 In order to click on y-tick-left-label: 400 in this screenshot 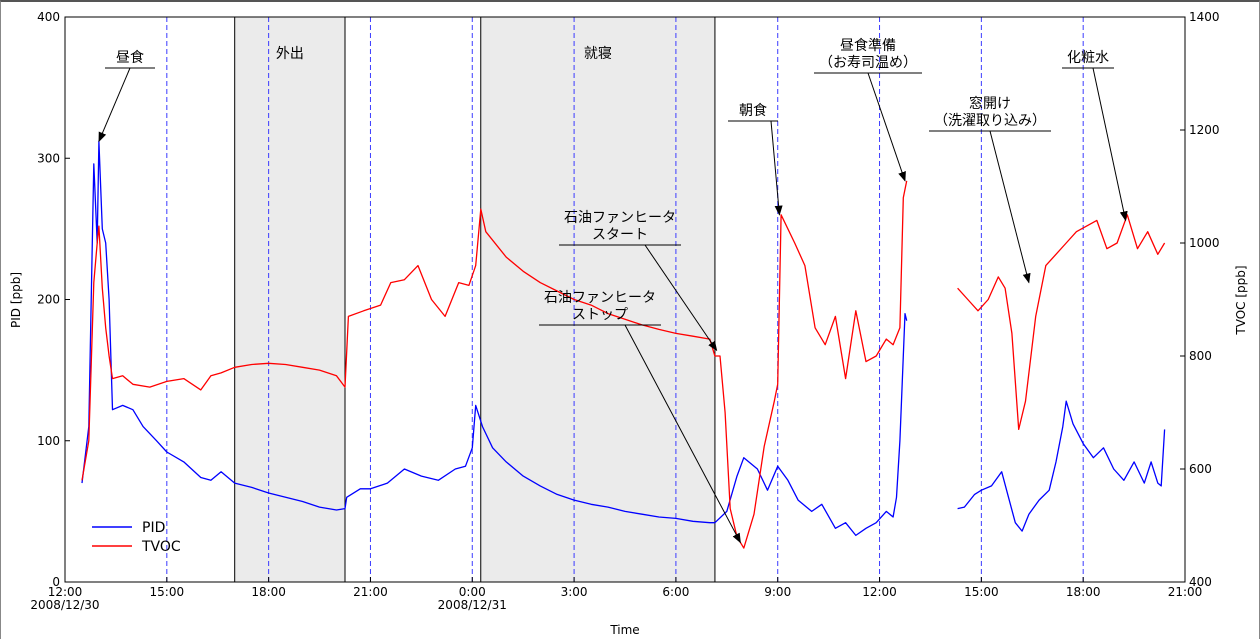, I will do `click(48, 17)`.